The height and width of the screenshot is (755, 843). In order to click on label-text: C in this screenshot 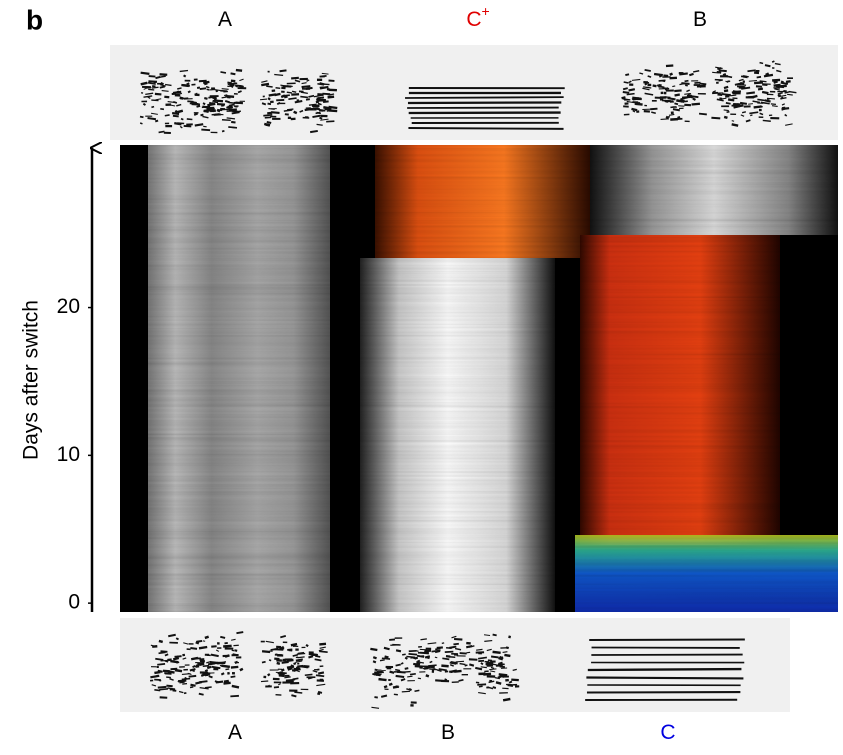, I will do `click(667, 732)`.